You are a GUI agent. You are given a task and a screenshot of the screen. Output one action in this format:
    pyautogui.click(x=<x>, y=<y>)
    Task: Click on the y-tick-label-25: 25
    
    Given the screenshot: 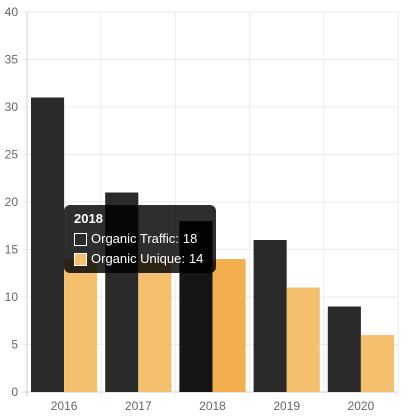 What is the action you would take?
    pyautogui.click(x=12, y=155)
    